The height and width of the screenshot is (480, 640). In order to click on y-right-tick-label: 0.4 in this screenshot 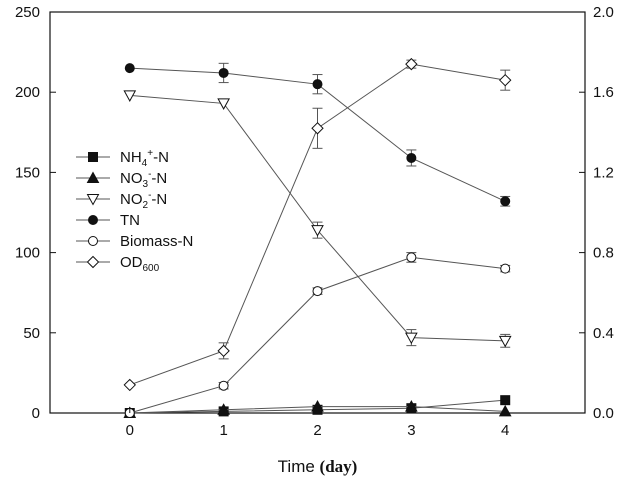, I will do `click(603, 333)`.